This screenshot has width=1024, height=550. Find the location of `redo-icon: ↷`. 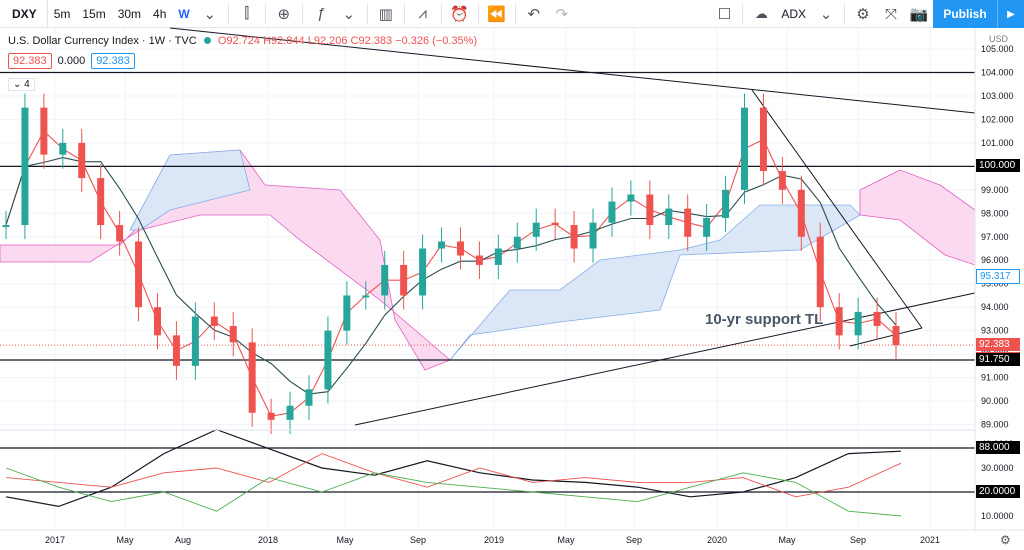

redo-icon: ↷ is located at coordinates (562, 14).